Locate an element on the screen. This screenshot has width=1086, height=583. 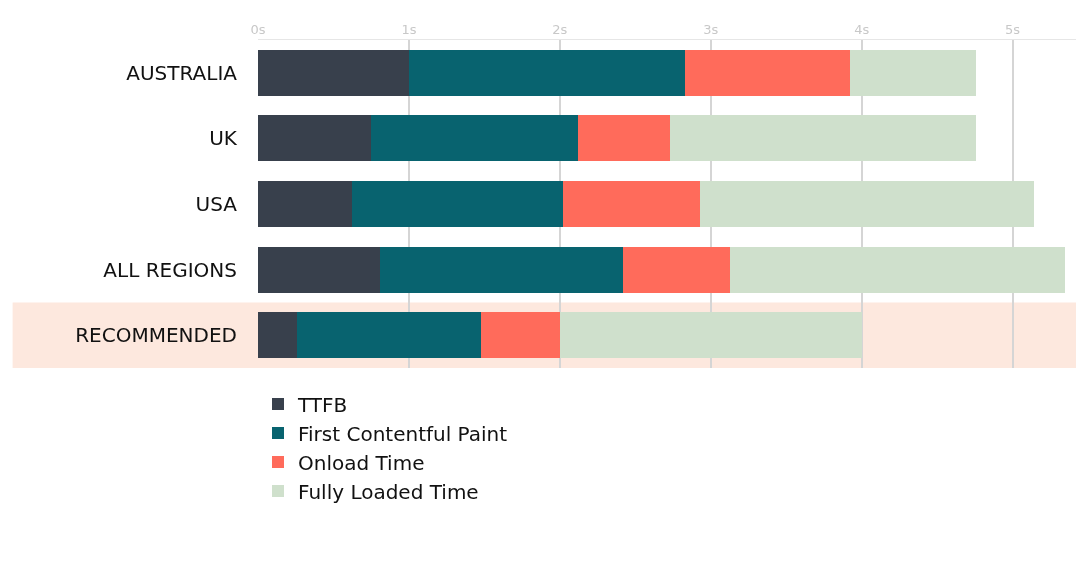
y-tick-label: USA is located at coordinates (216, 204).